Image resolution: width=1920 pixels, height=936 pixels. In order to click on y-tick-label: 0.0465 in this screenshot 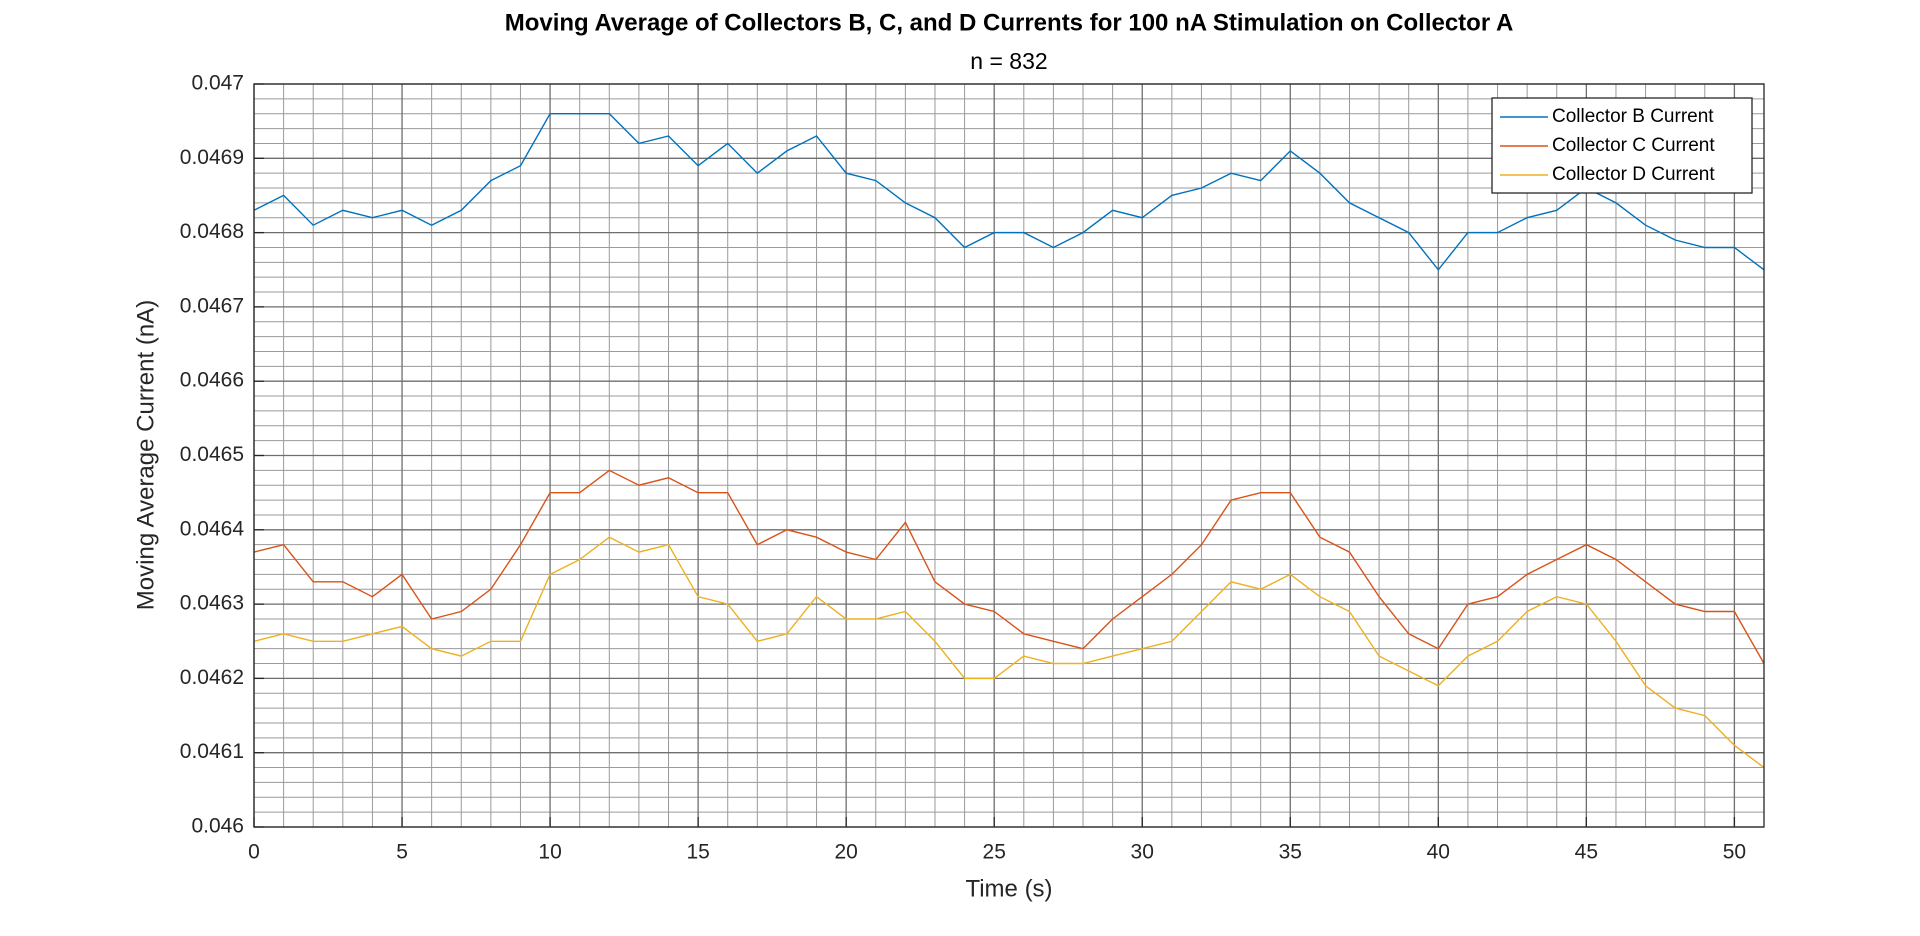, I will do `click(212, 454)`.